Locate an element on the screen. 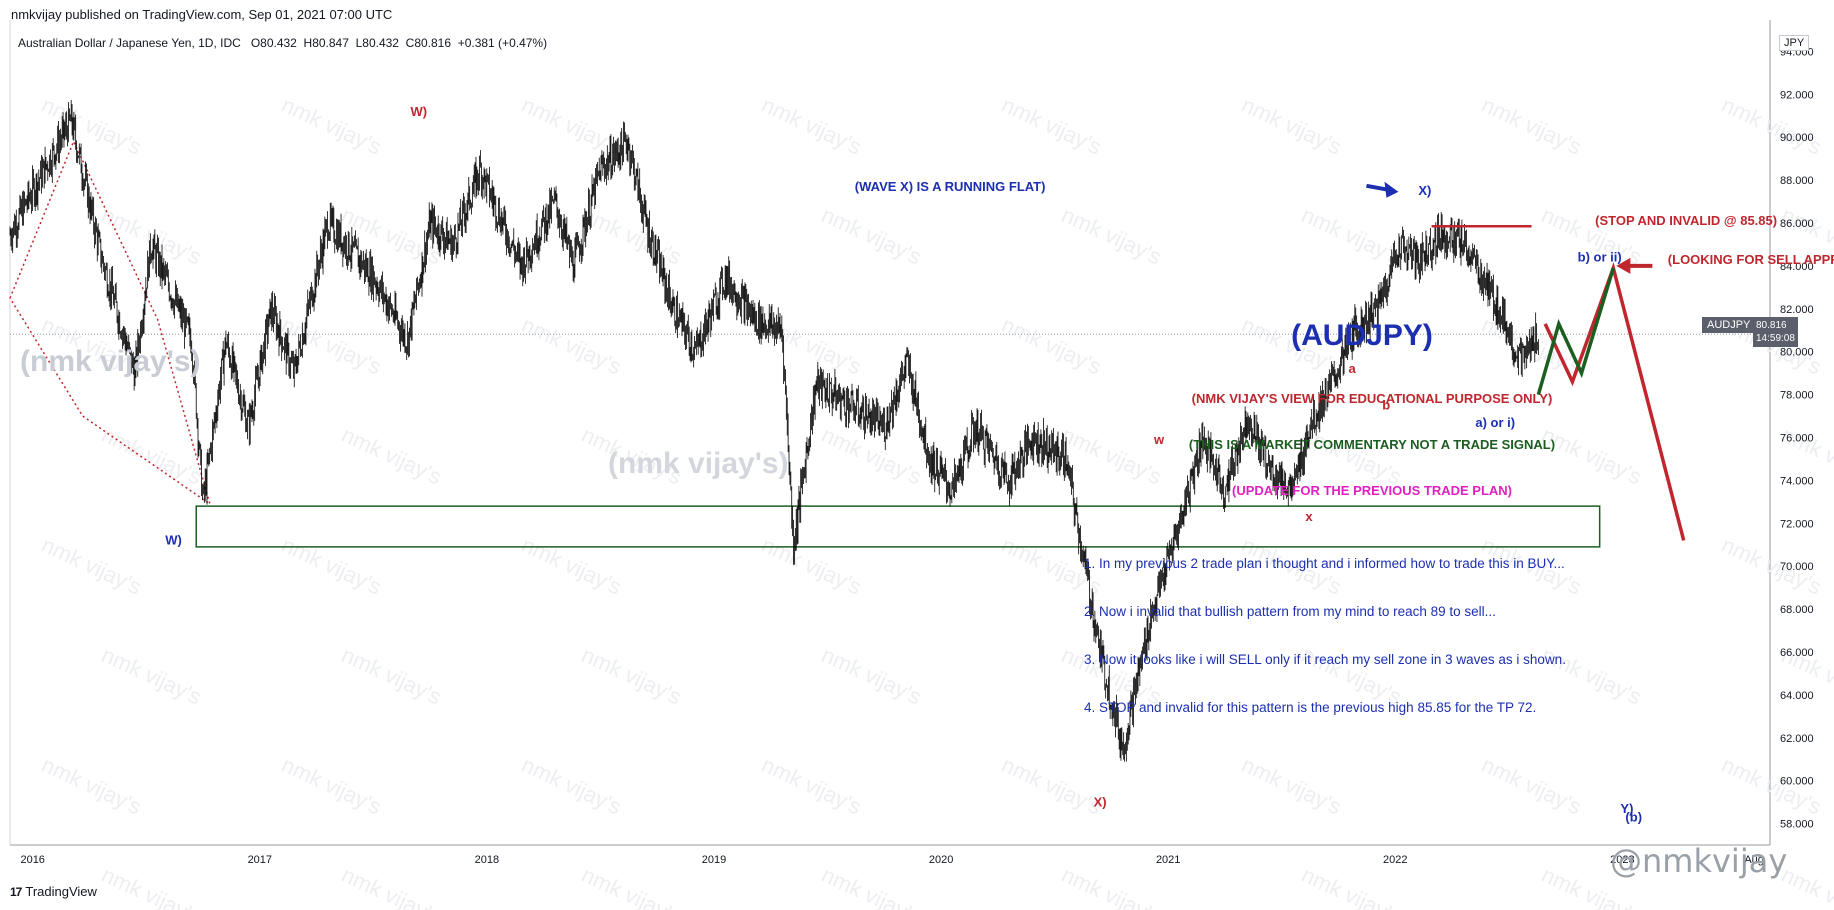 The width and height of the screenshot is (1834, 910). x-tick-label: 2017 is located at coordinates (260, 860).